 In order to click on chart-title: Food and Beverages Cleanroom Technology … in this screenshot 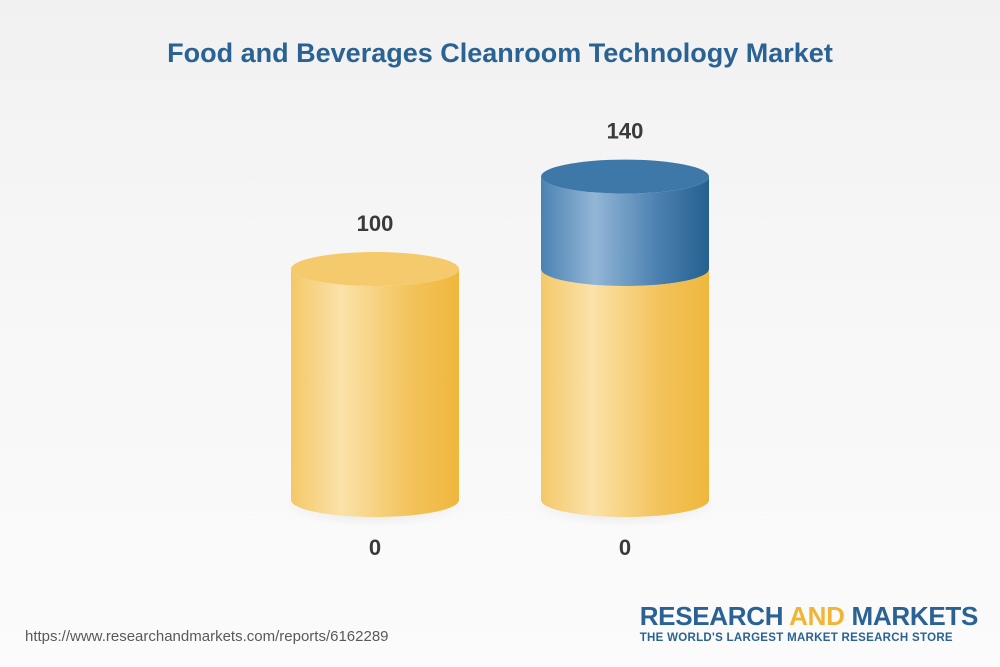, I will do `click(500, 53)`.